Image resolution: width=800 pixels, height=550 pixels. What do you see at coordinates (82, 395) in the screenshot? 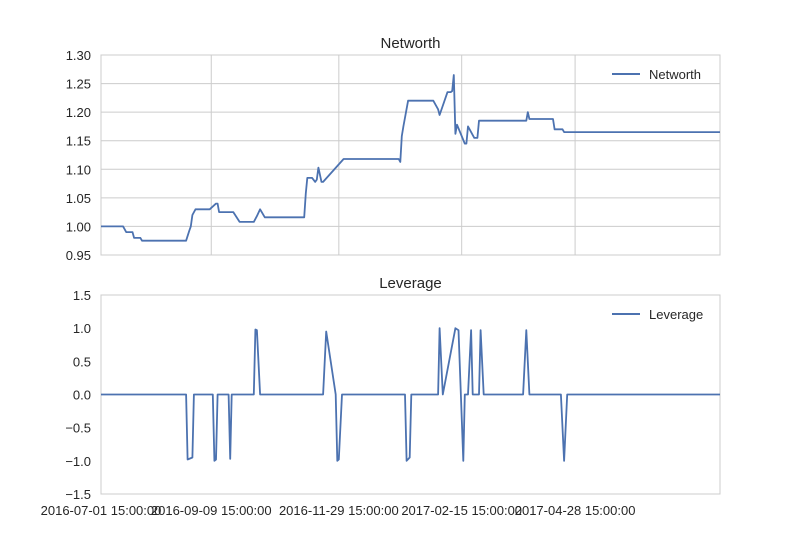
I see `leverage-y-tick-label: 0.0` at bounding box center [82, 395].